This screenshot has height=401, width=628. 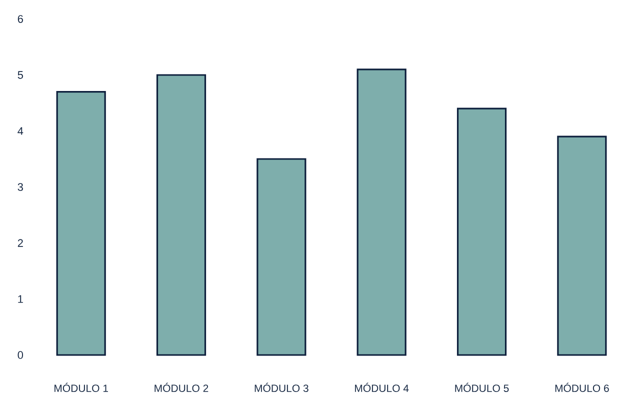 I want to click on y-tick-label: 6, so click(x=20, y=19).